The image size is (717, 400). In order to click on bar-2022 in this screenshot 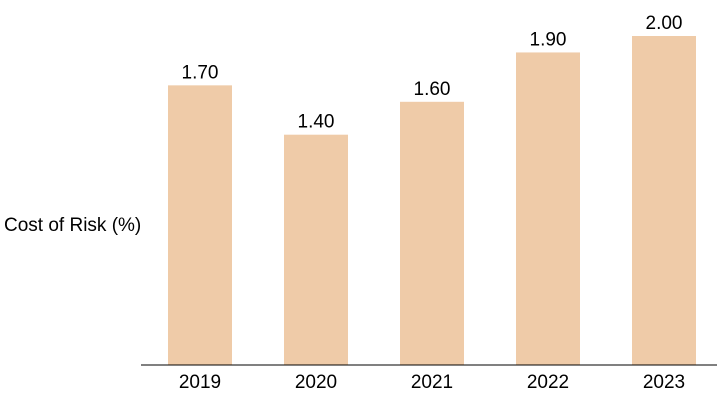, I will do `click(548, 208)`.